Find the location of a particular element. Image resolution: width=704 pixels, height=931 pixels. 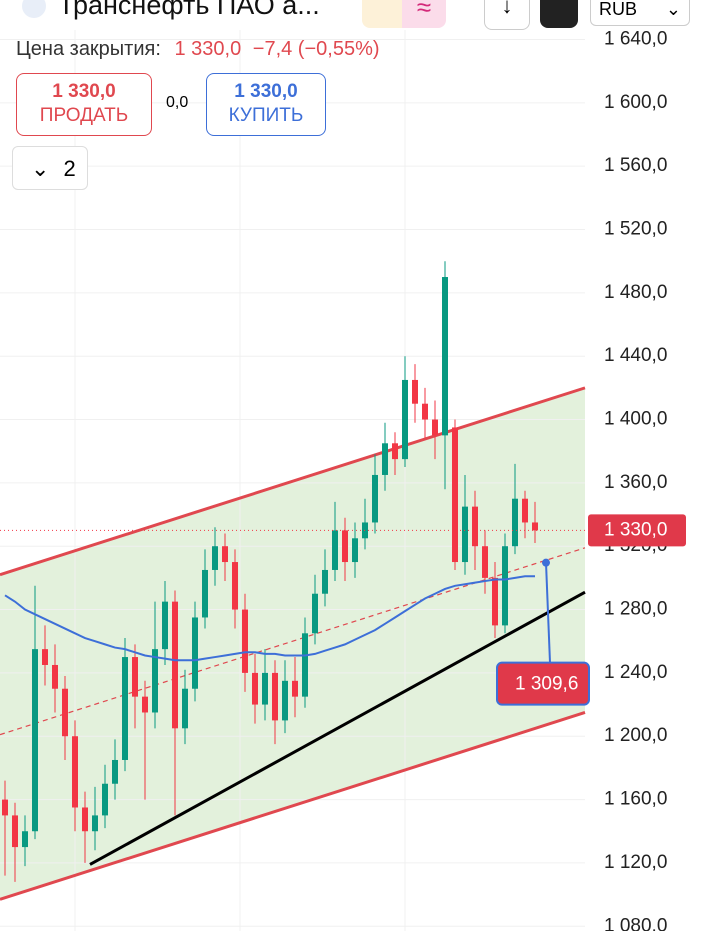

close-change: −7,4 (−0,55%) is located at coordinates (316, 49).